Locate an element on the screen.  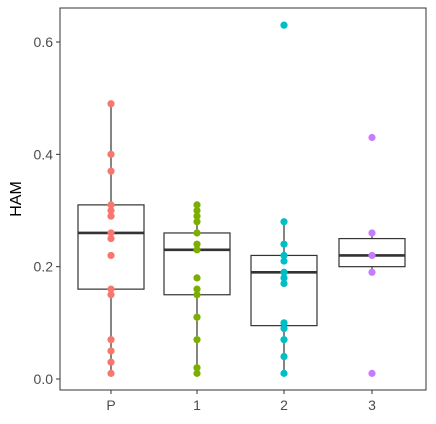
y-tick-label: 0.2 is located at coordinates (44, 267).